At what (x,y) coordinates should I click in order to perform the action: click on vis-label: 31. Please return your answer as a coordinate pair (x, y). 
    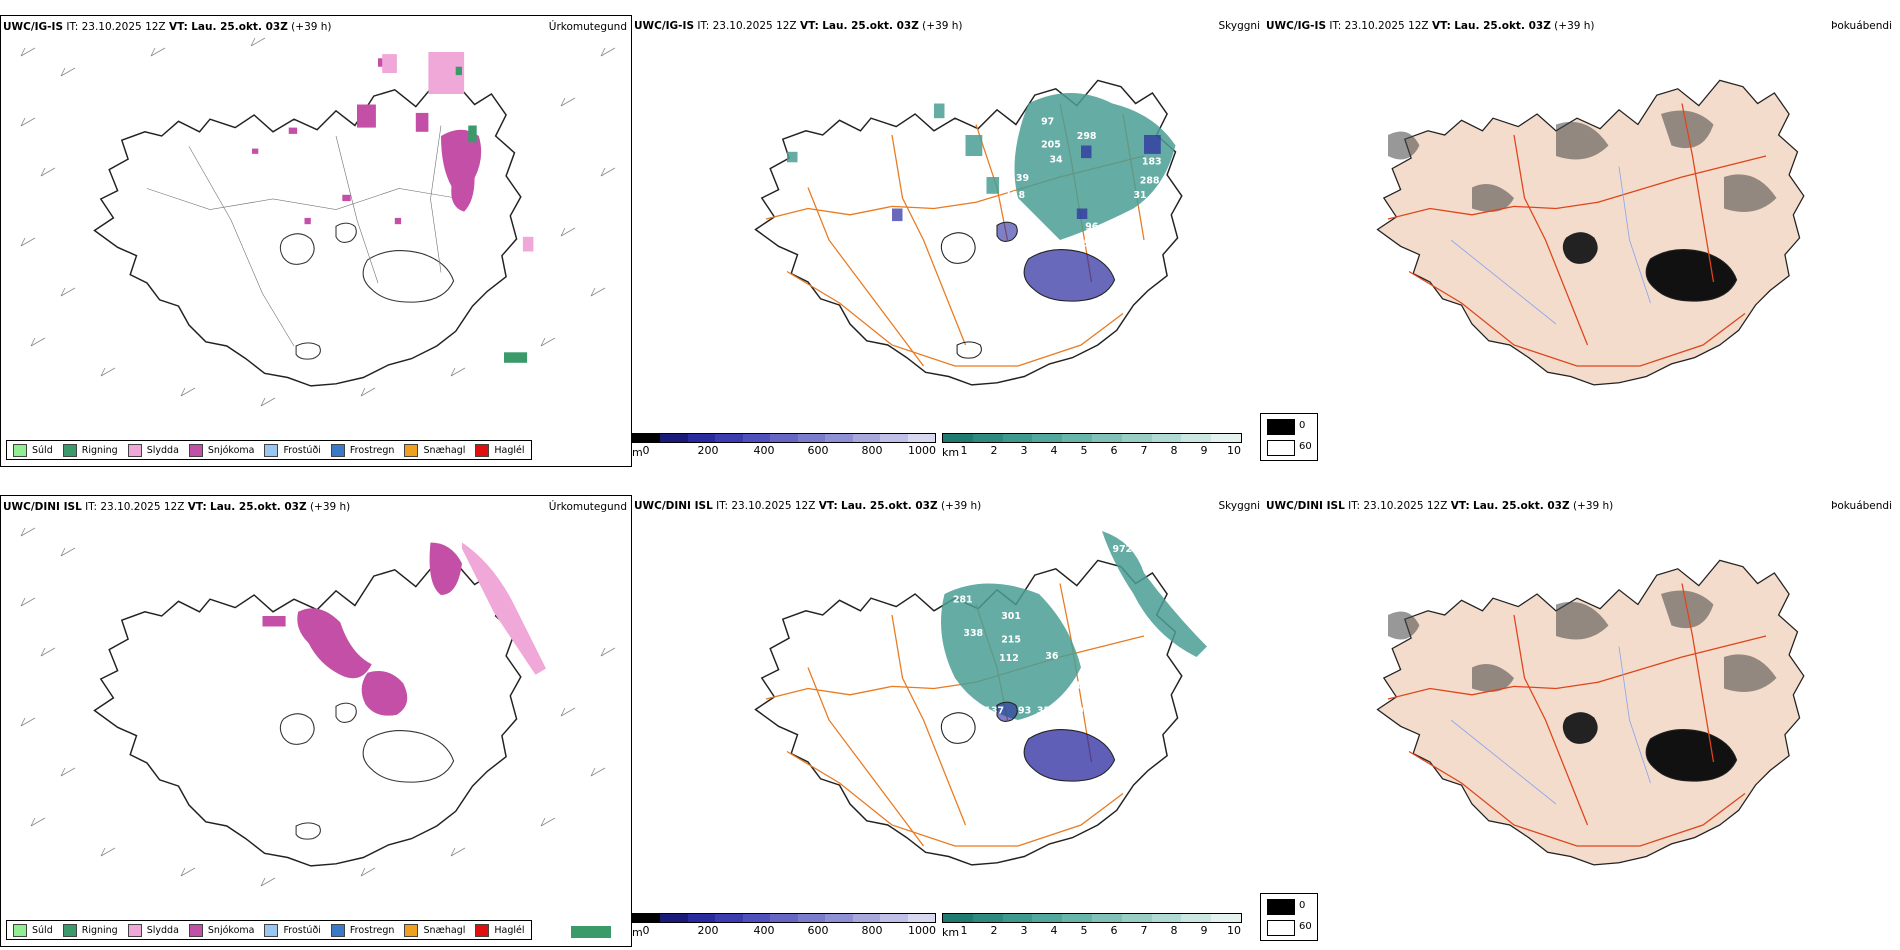
    Looking at the image, I should click on (1140, 195).